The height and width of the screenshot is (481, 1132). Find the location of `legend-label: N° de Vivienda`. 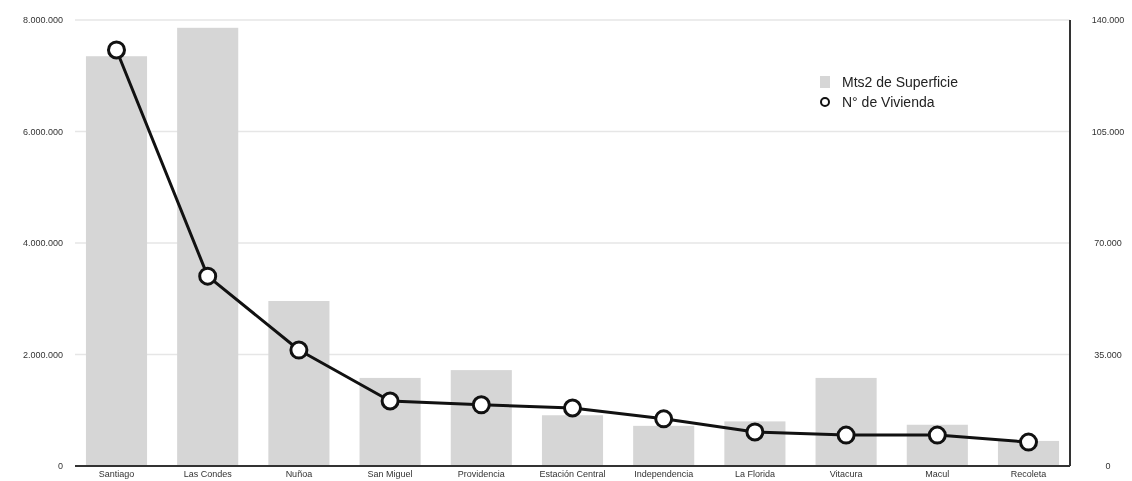

legend-label: N° de Vivienda is located at coordinates (888, 101).